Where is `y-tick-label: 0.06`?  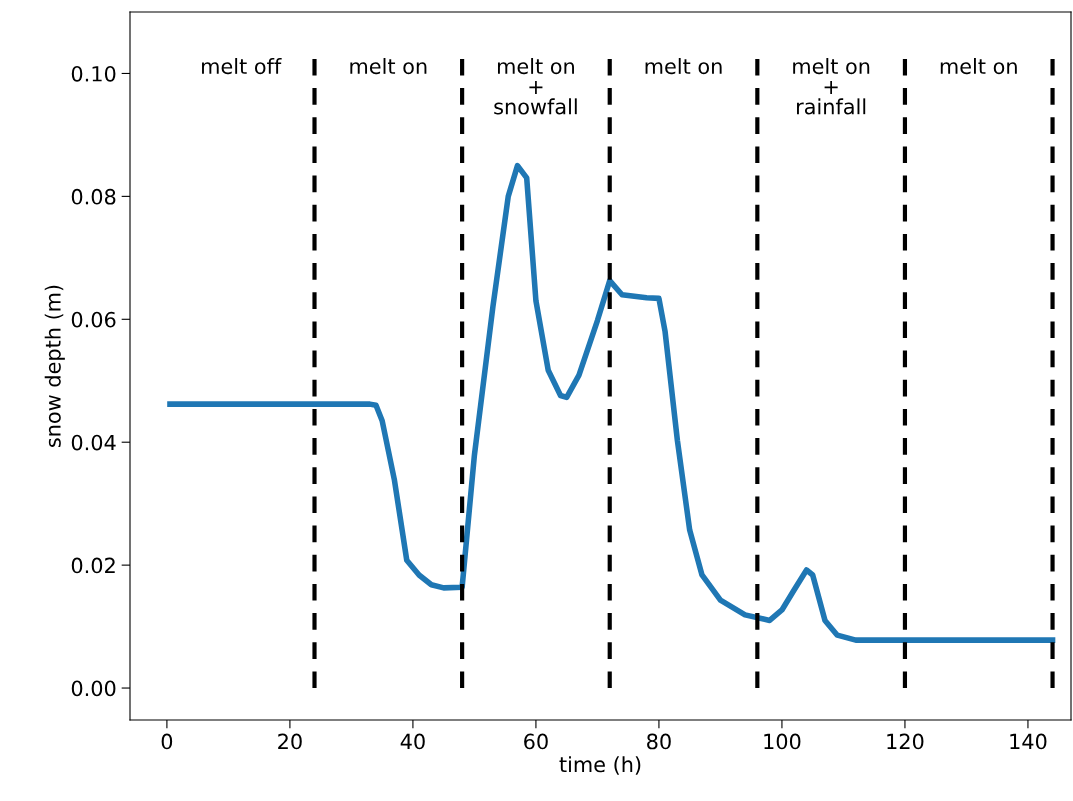 y-tick-label: 0.06 is located at coordinates (93, 319).